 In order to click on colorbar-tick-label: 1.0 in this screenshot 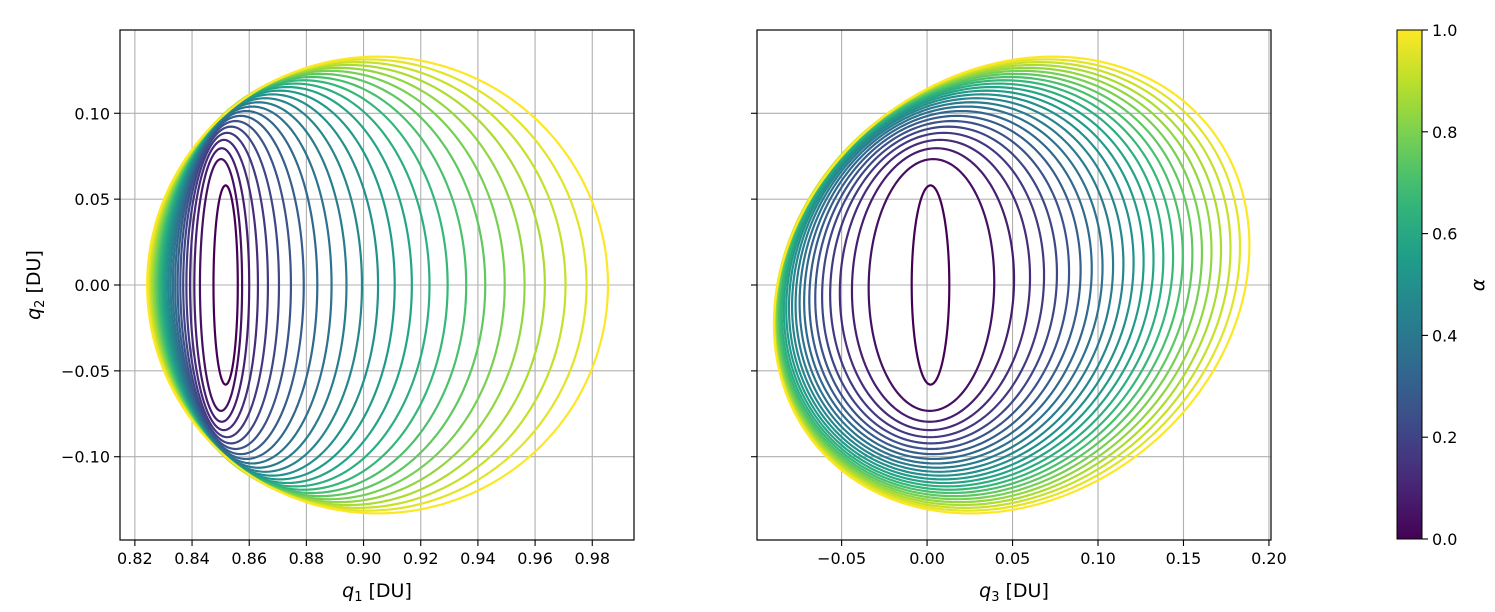, I will do `click(1444, 30)`.